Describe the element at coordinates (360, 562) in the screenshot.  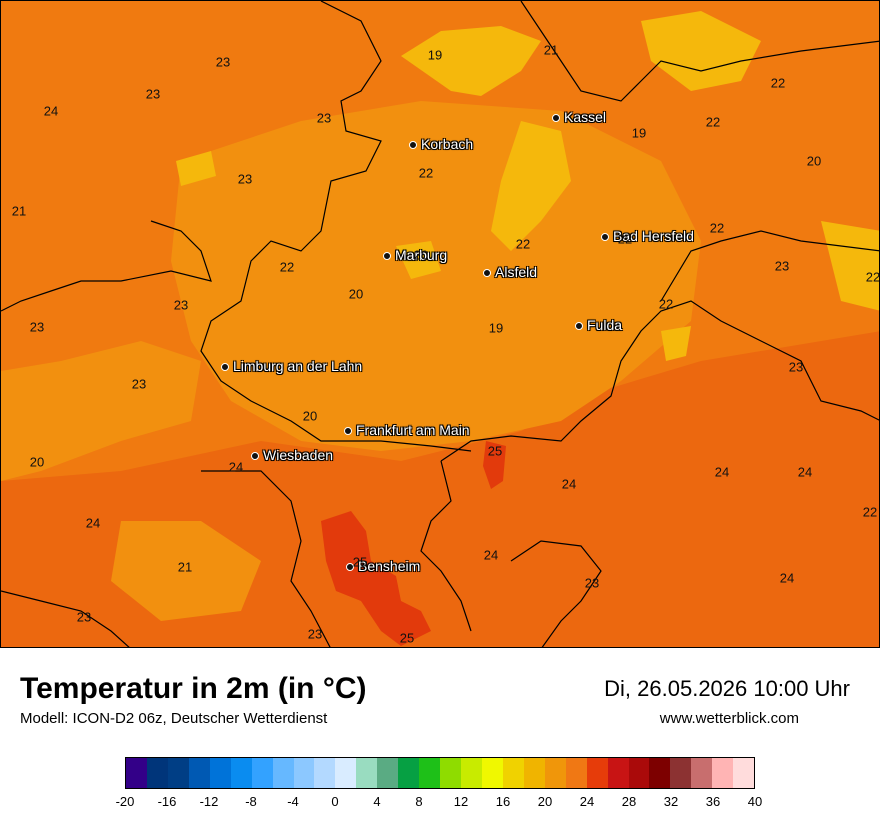
I see `temperature-value: 25` at that location.